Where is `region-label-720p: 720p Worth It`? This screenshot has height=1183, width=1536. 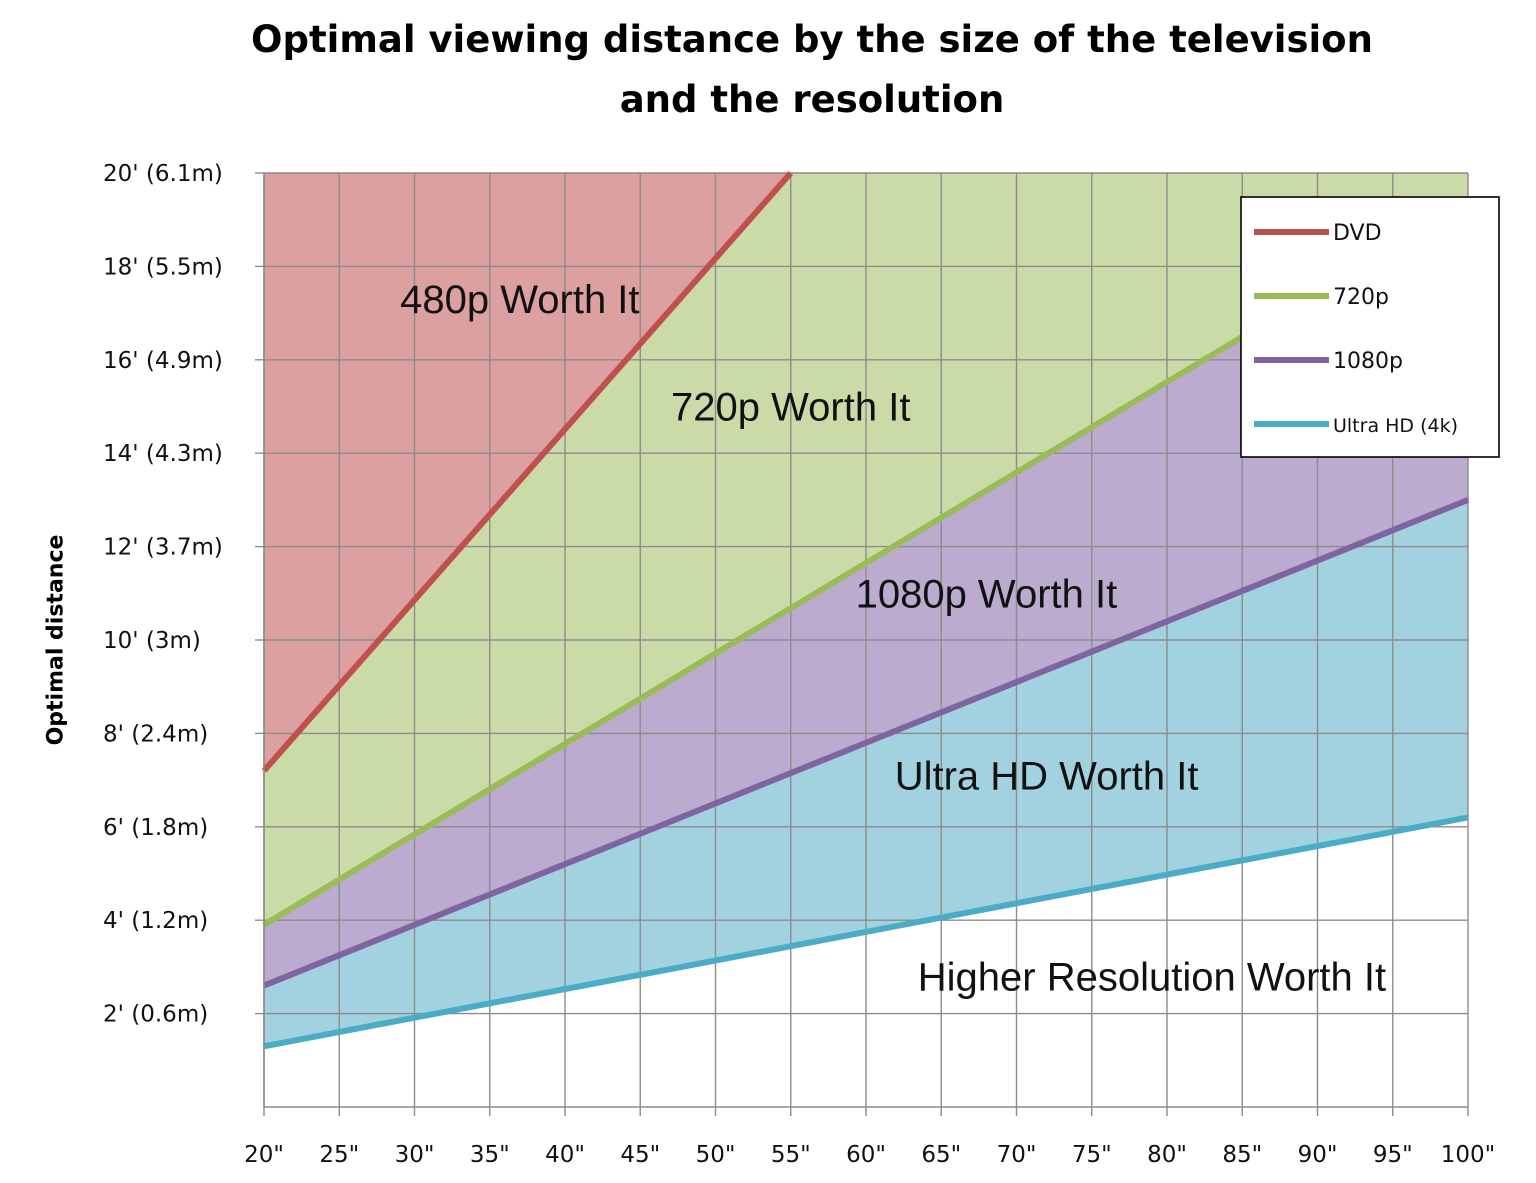 region-label-720p: 720p Worth It is located at coordinates (790, 408).